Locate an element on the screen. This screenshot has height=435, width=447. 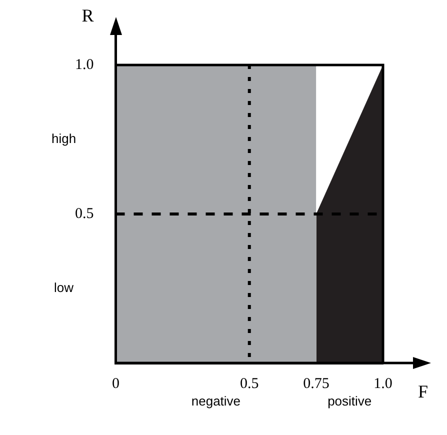
x-tick-label: 1.0 is located at coordinates (383, 384).